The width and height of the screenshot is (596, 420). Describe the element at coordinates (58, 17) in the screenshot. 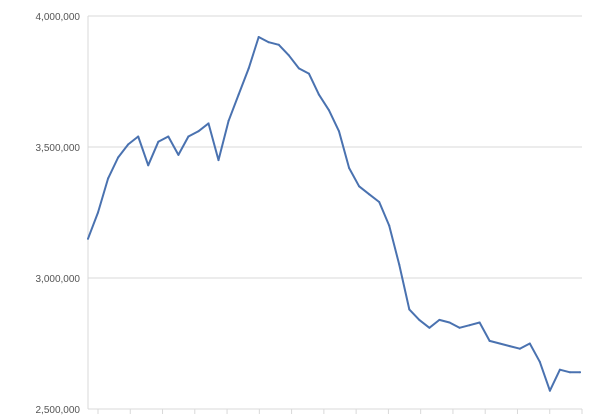

I see `y-tick-label-3: 4,000,000` at that location.